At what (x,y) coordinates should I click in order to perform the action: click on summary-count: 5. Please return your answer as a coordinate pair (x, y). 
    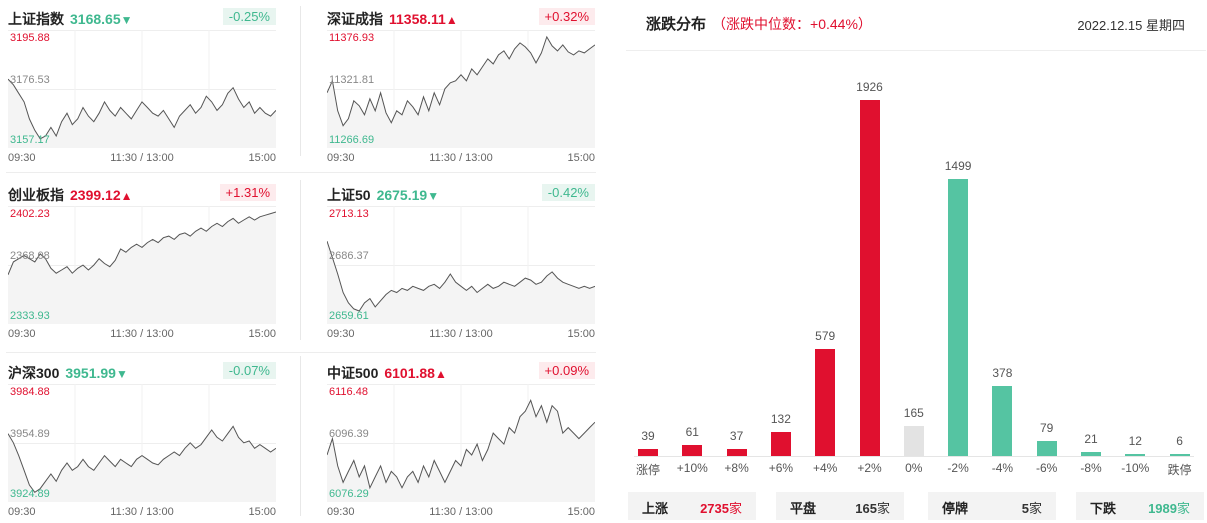
    Looking at the image, I should click on (1025, 508).